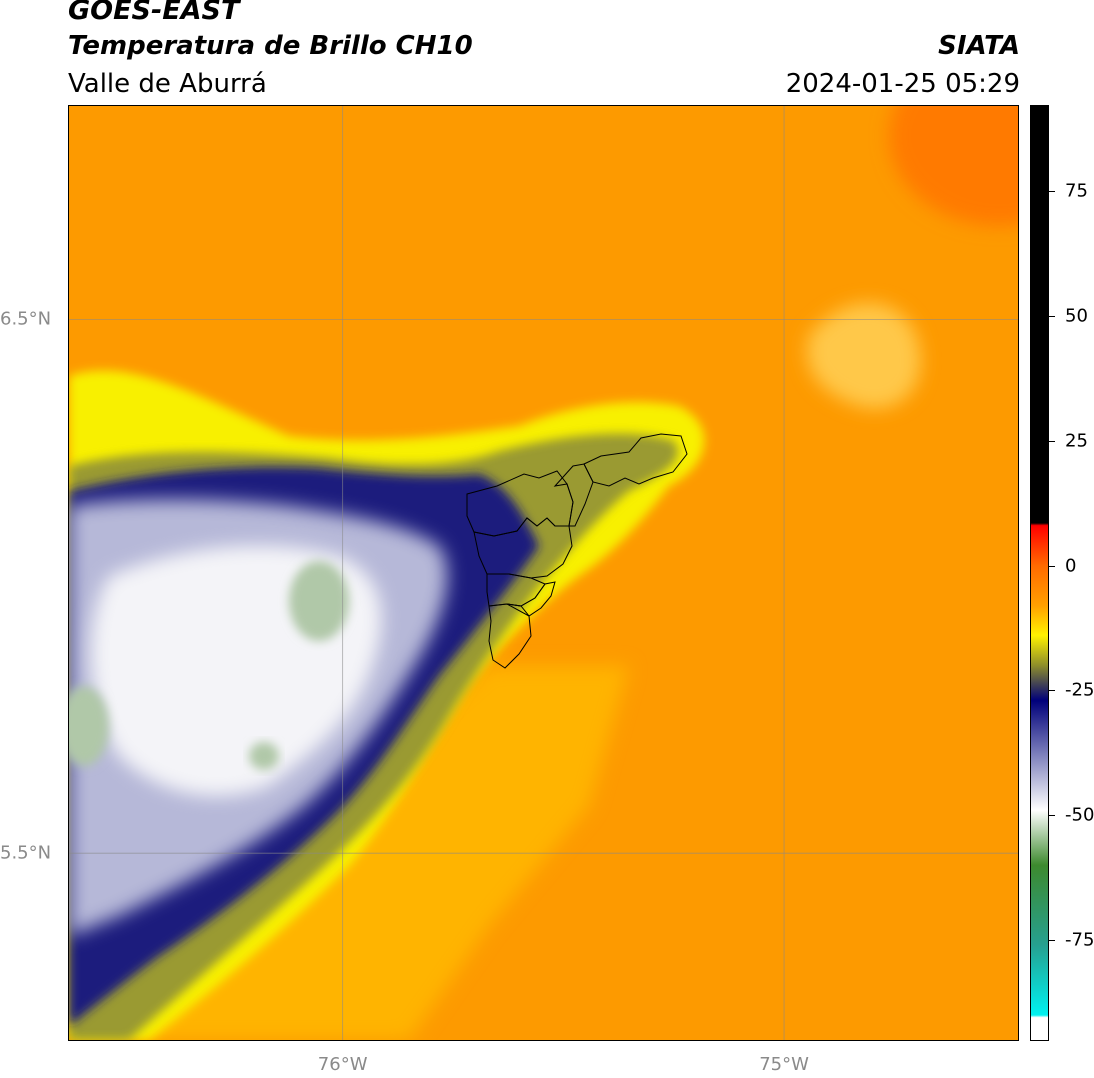 The width and height of the screenshot is (1094, 1078). I want to click on timestamp-label: 2024-01-25 05:29, so click(902, 84).